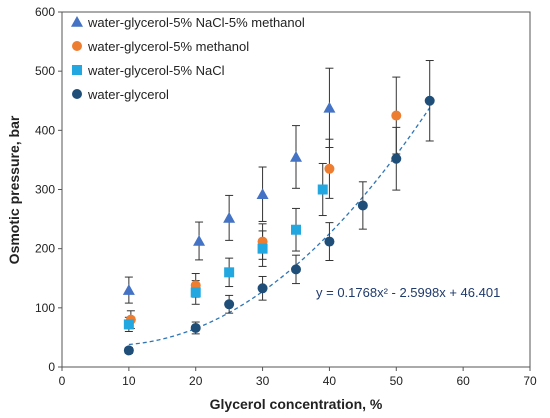  I want to click on x-tick-label: 0, so click(62, 381).